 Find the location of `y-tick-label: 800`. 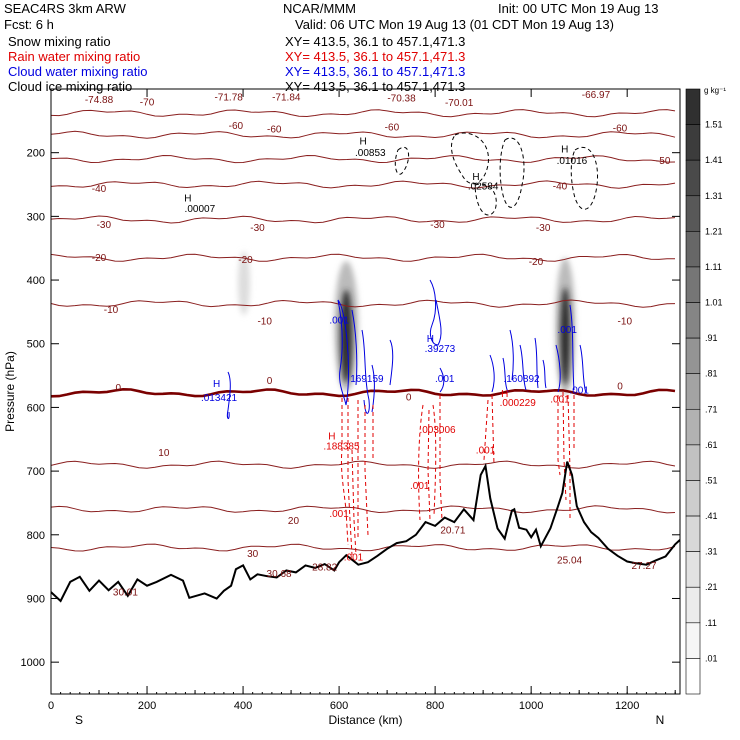

y-tick-label: 800 is located at coordinates (36, 536).